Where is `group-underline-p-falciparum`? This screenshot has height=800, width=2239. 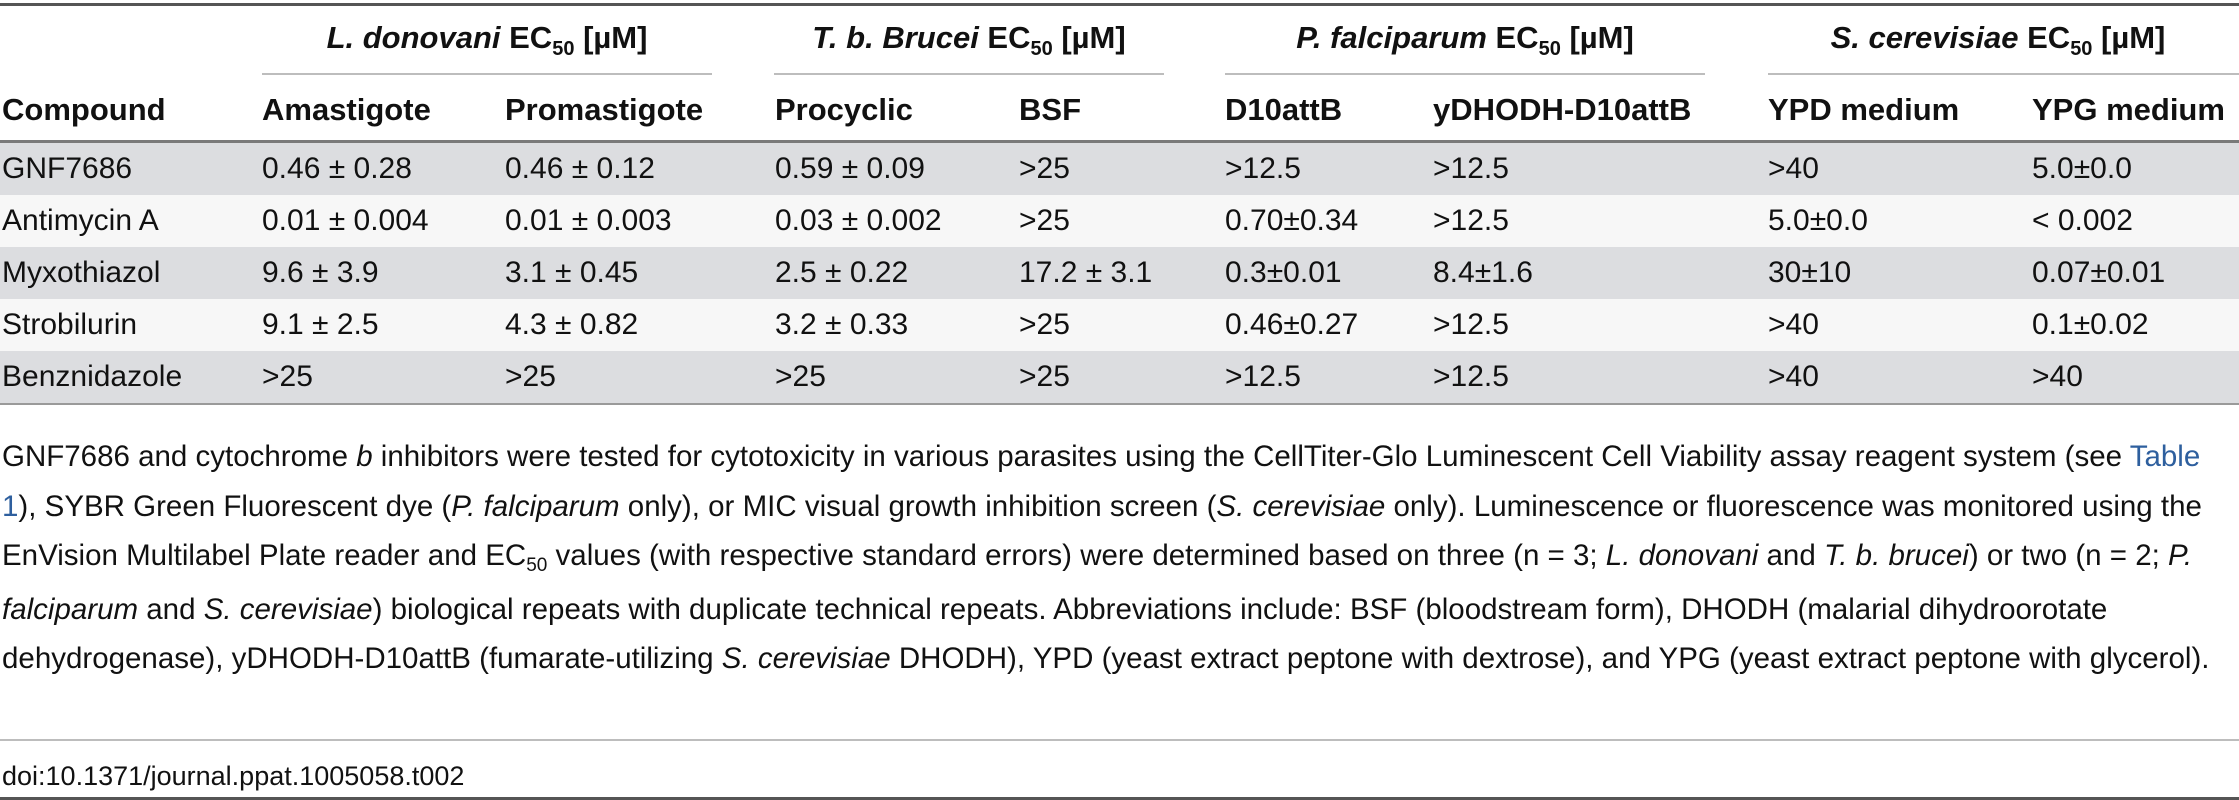 group-underline-p-falciparum is located at coordinates (1465, 74).